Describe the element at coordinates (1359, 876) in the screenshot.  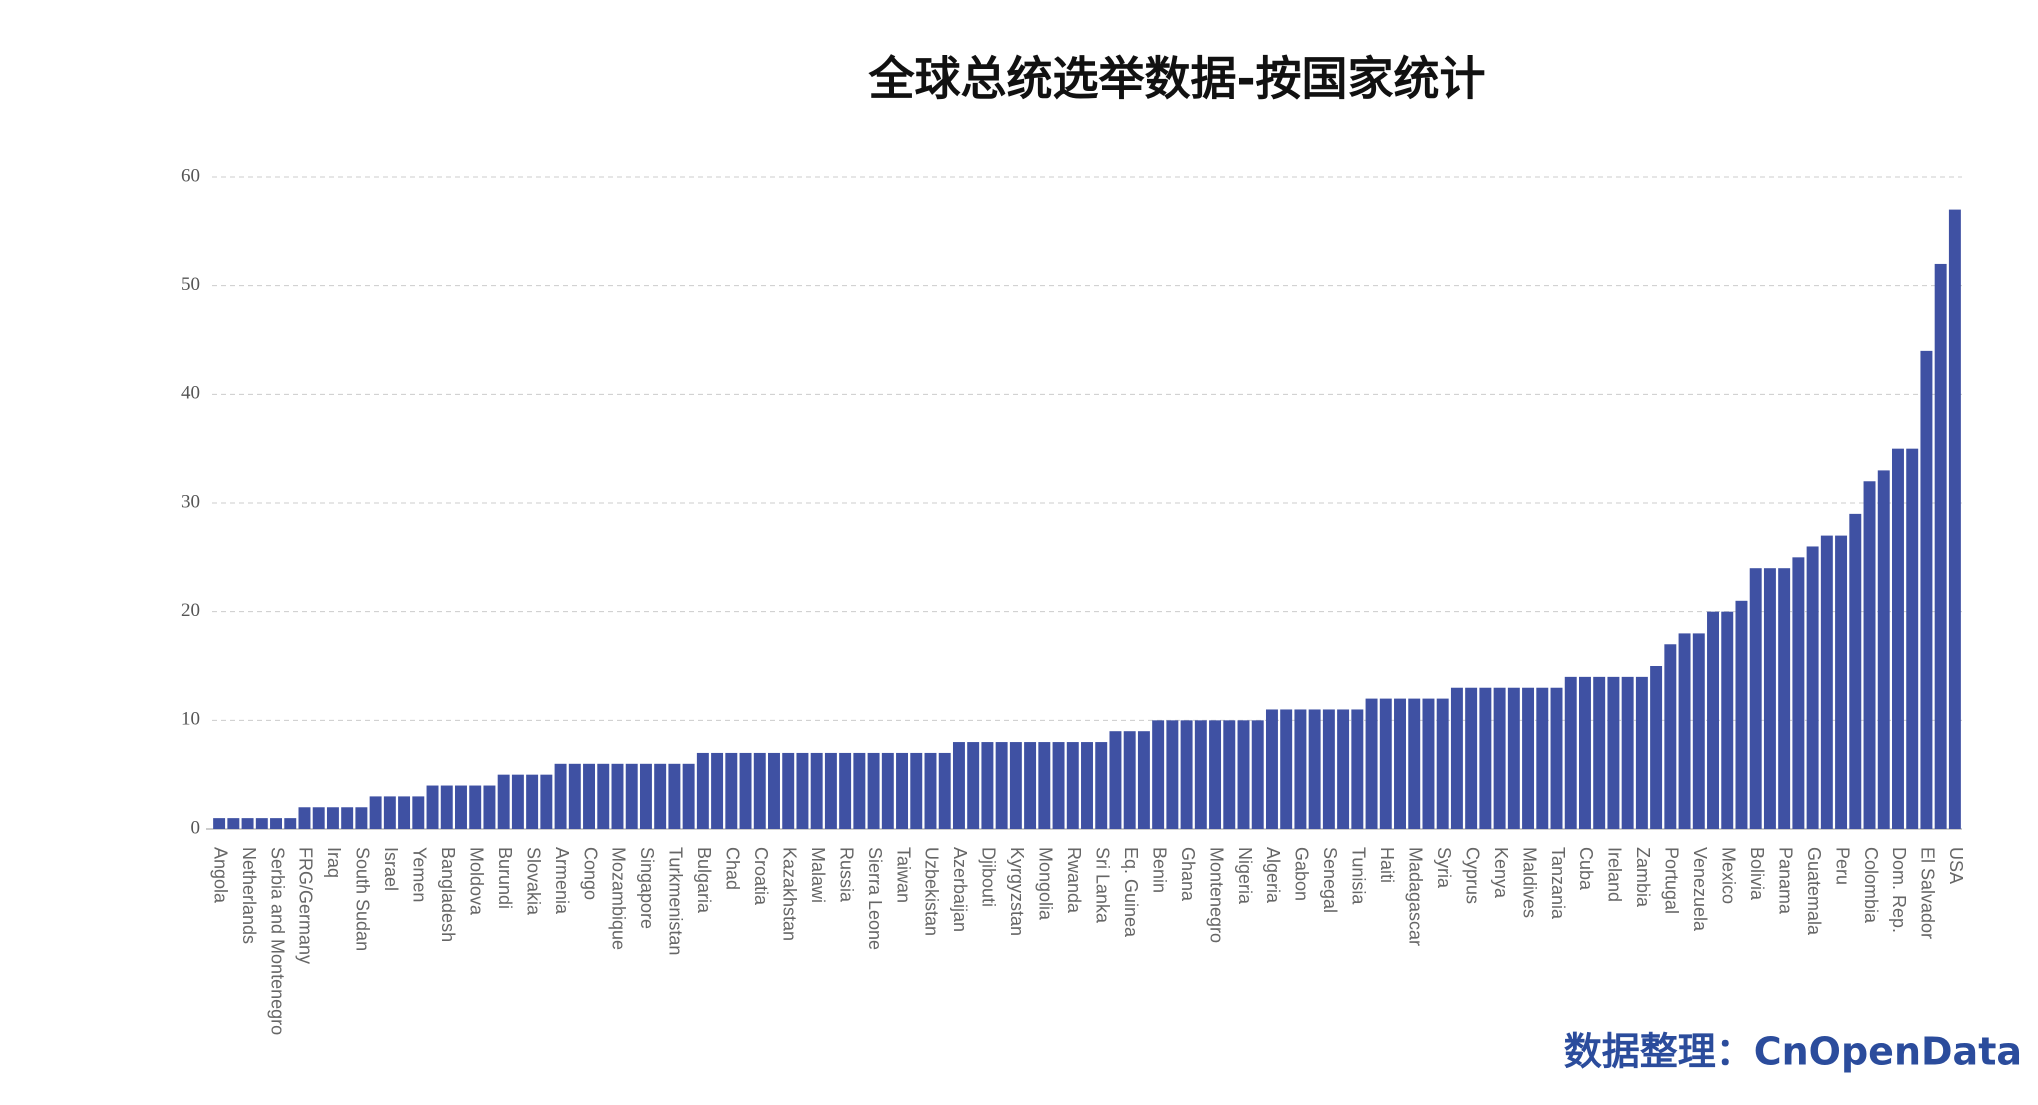
I see `x-tick-label: Tunisia` at that location.